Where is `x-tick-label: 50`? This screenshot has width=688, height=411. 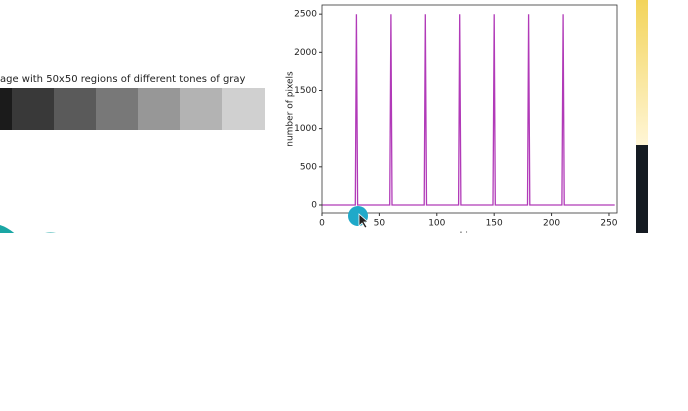
x-tick-label: 50 is located at coordinates (380, 224).